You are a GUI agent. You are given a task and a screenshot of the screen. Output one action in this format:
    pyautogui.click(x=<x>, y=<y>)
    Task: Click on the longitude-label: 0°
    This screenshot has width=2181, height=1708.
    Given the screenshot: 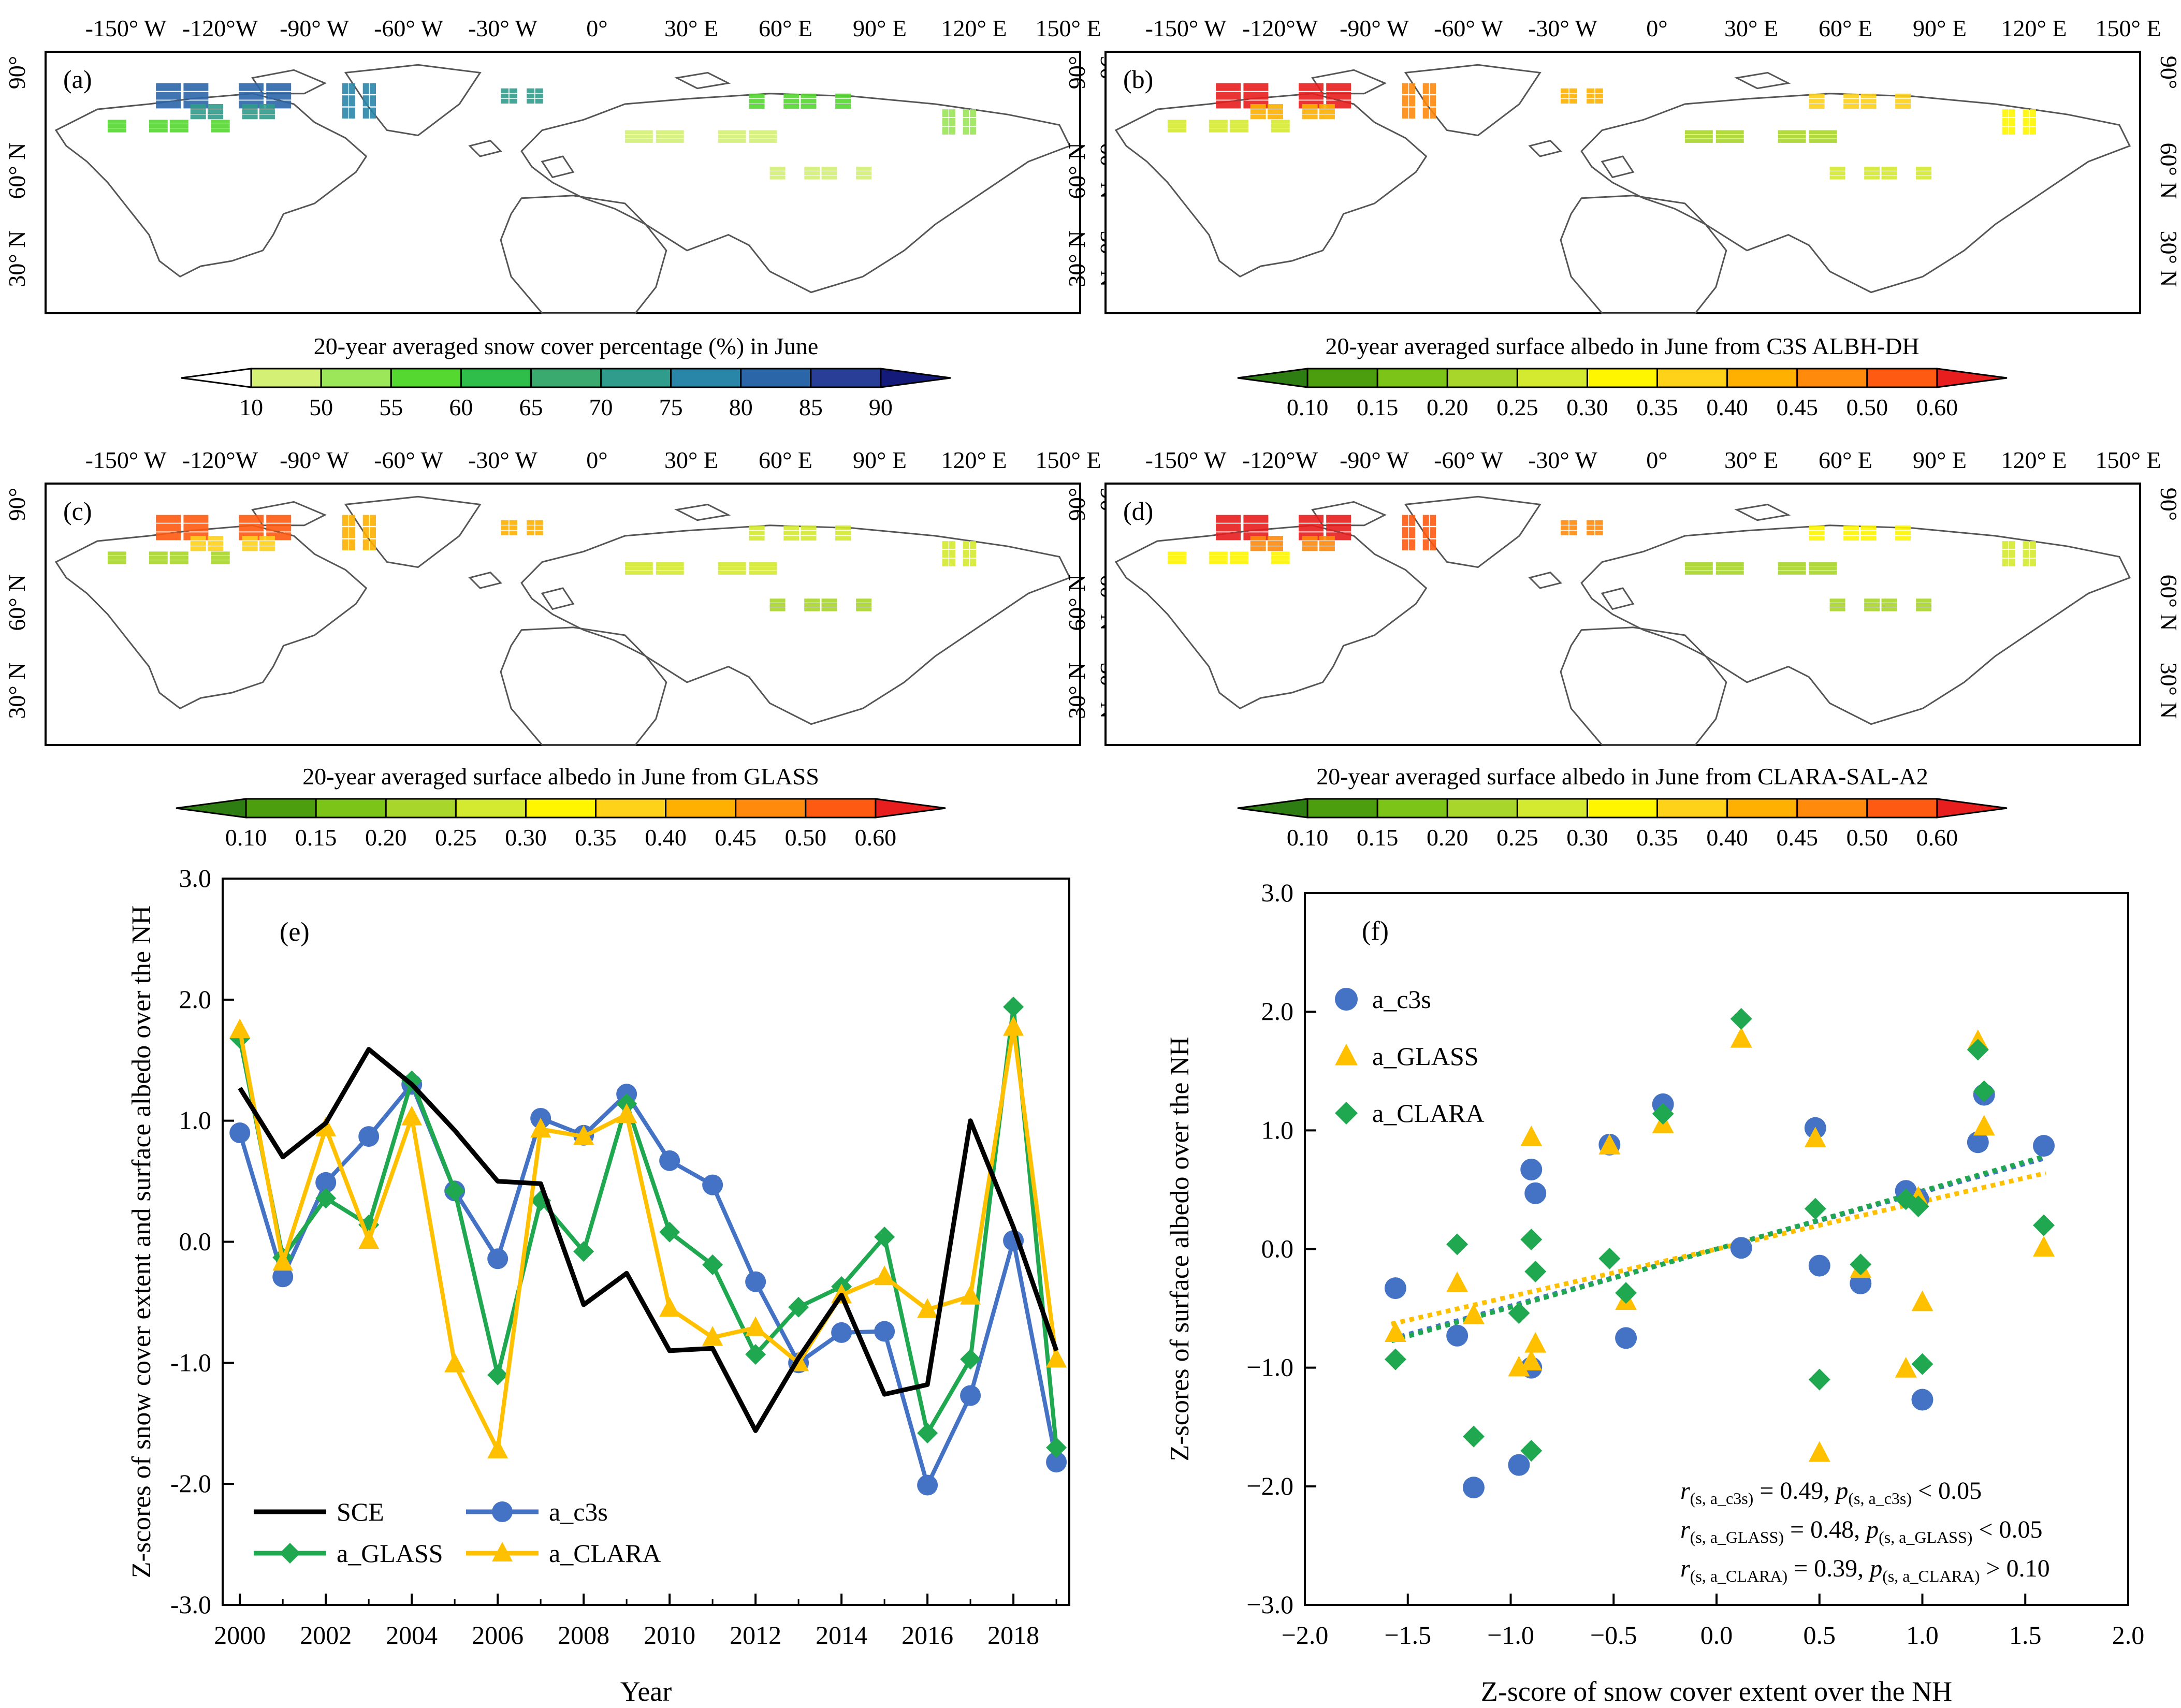 What is the action you would take?
    pyautogui.click(x=1656, y=28)
    